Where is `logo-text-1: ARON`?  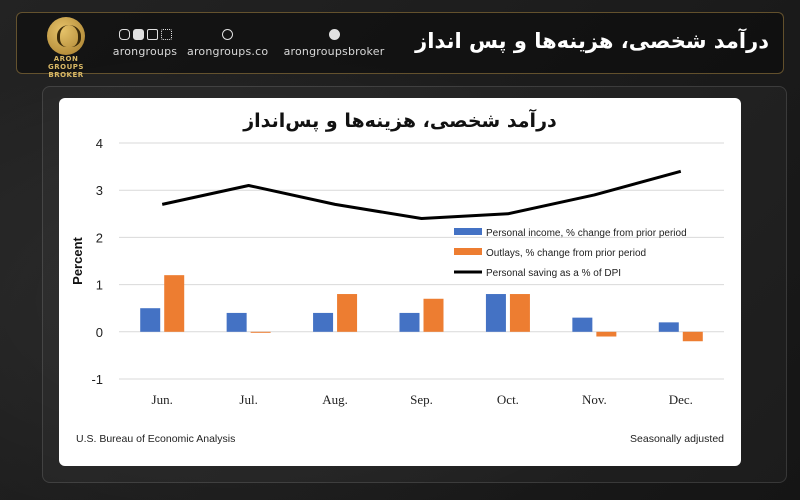
logo-text-1: ARON is located at coordinates (66, 59).